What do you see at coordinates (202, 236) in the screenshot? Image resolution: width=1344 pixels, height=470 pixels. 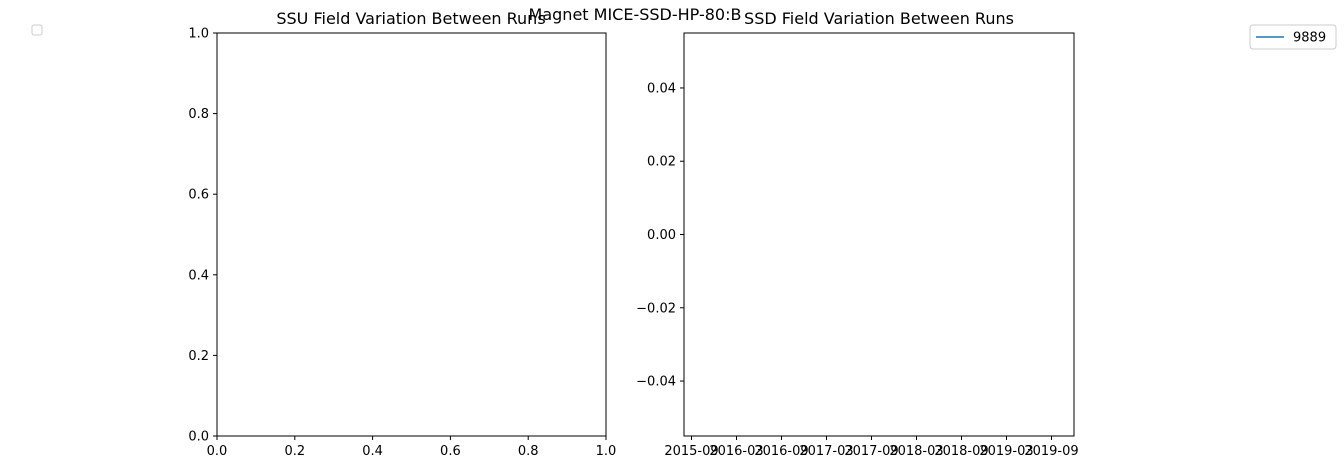 I see `left-y-ticks: 0.0 0.2 0.4 0.6 0.8 1.0` at bounding box center [202, 236].